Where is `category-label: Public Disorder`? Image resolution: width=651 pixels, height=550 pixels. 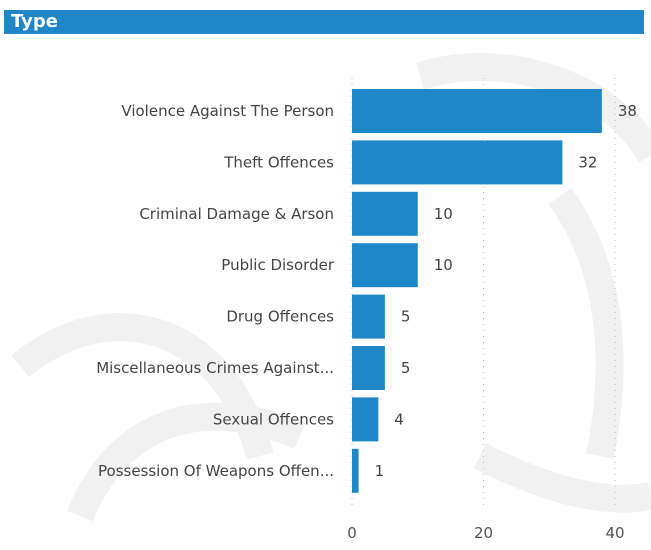 category-label: Public Disorder is located at coordinates (278, 265).